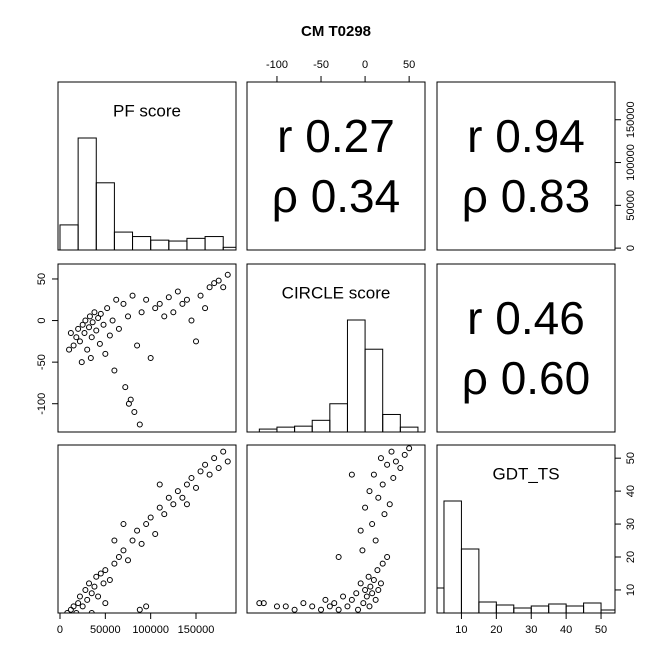 The image size is (672, 672). Describe the element at coordinates (631, 119) in the screenshot. I see `tick-label: 150000` at that location.